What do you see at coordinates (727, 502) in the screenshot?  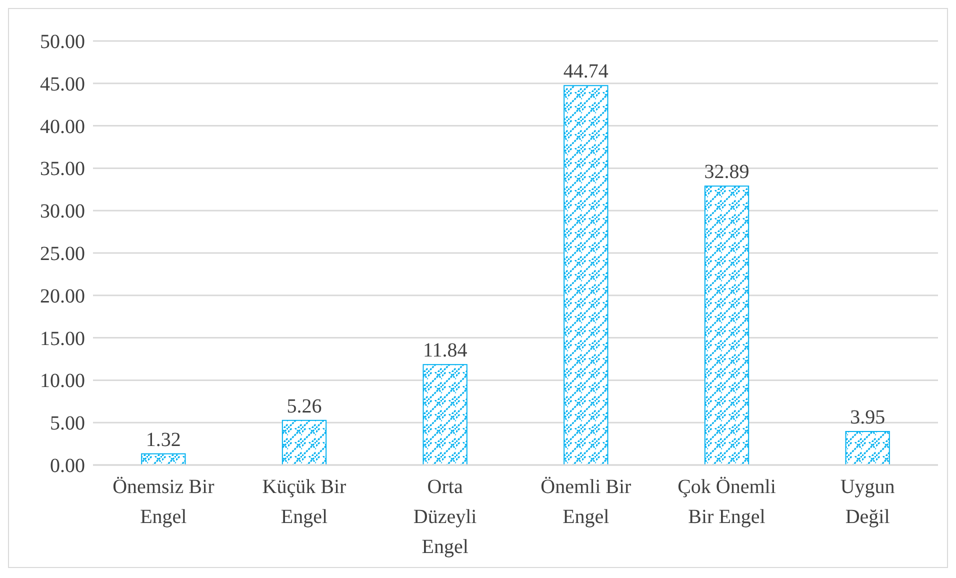 I see `x-tick-label: Çok Önemli Bir Engel` at bounding box center [727, 502].